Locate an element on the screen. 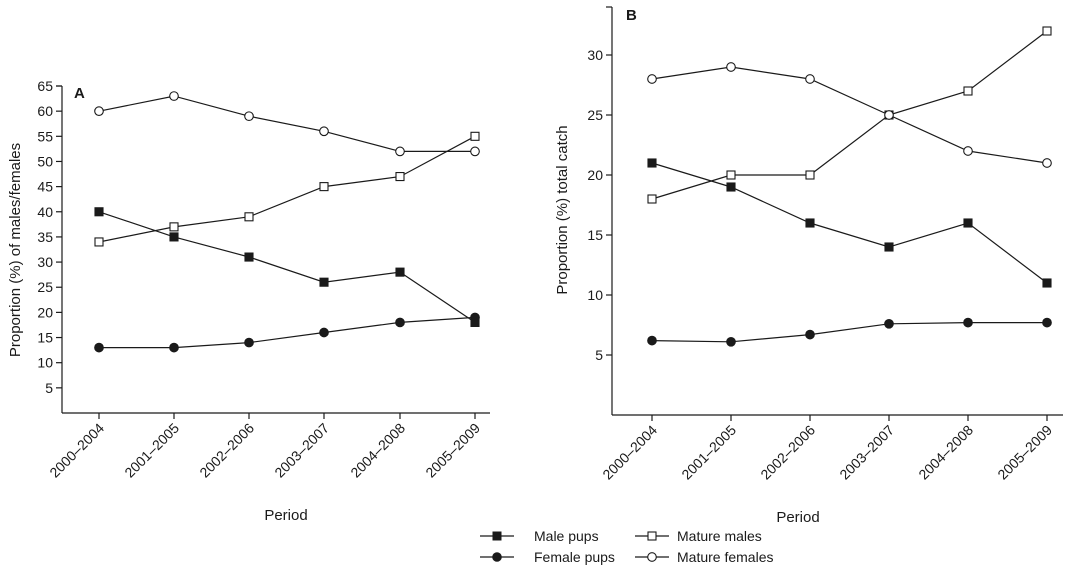 The image size is (1090, 570). legend-marker-male-pups is located at coordinates (497, 536).